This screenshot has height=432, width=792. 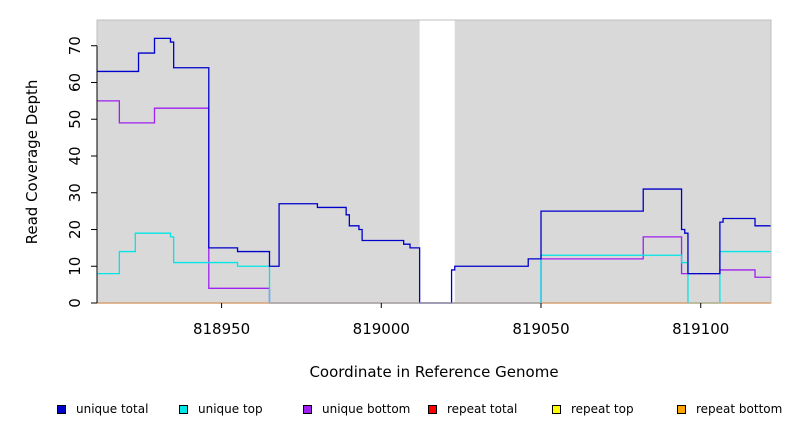 I want to click on y-tick-label: 30, so click(x=75, y=192).